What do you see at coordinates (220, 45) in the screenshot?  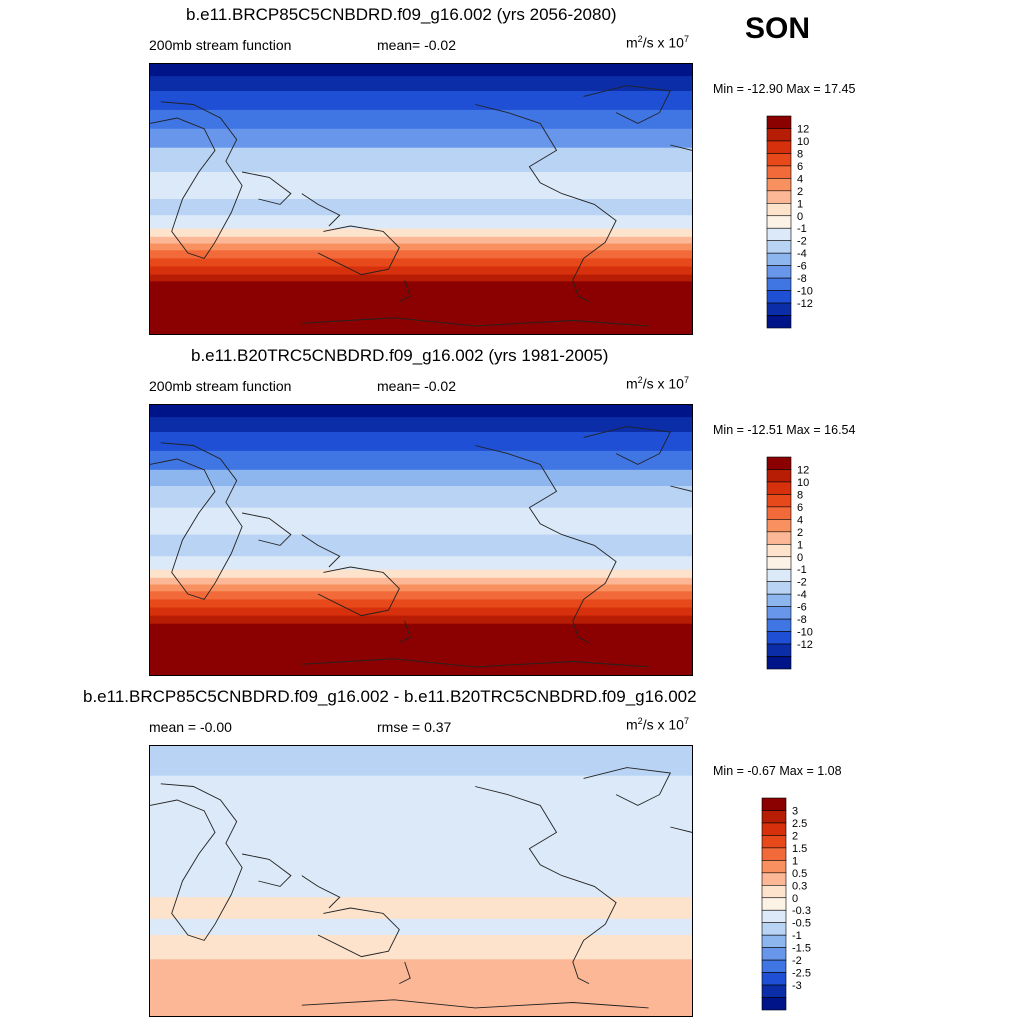 I see `panel1-variable-label: 200mb stream function` at bounding box center [220, 45].